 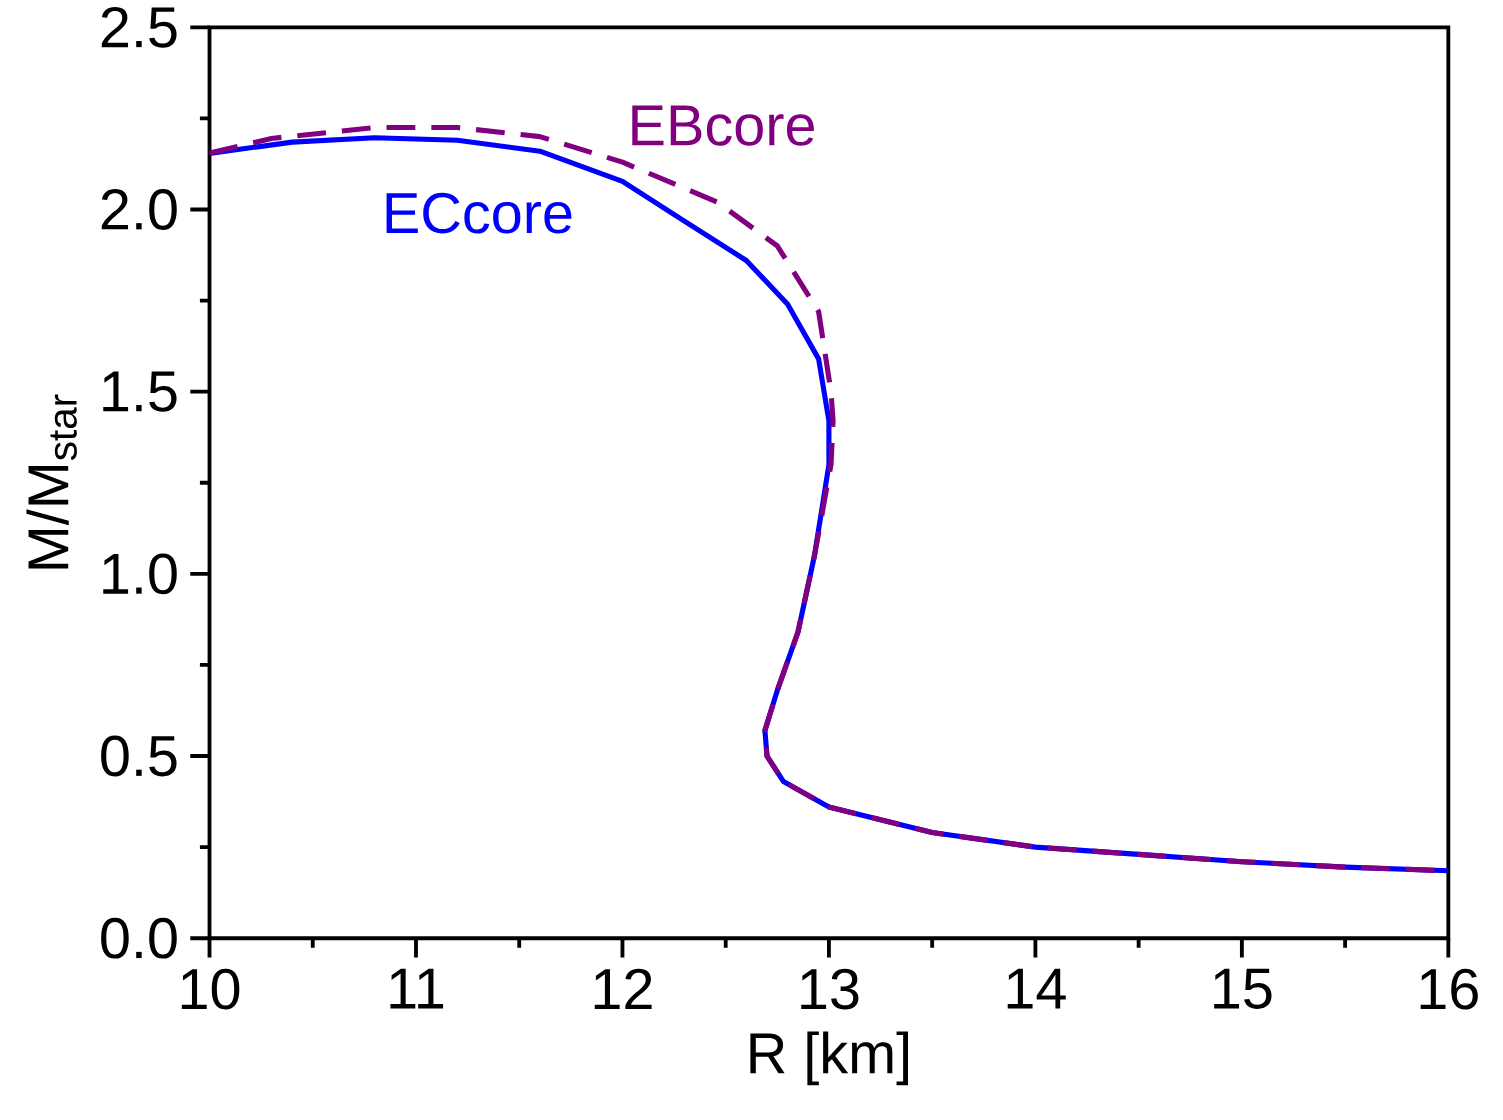 I want to click on y-tick-label: 1.5, so click(x=140, y=391).